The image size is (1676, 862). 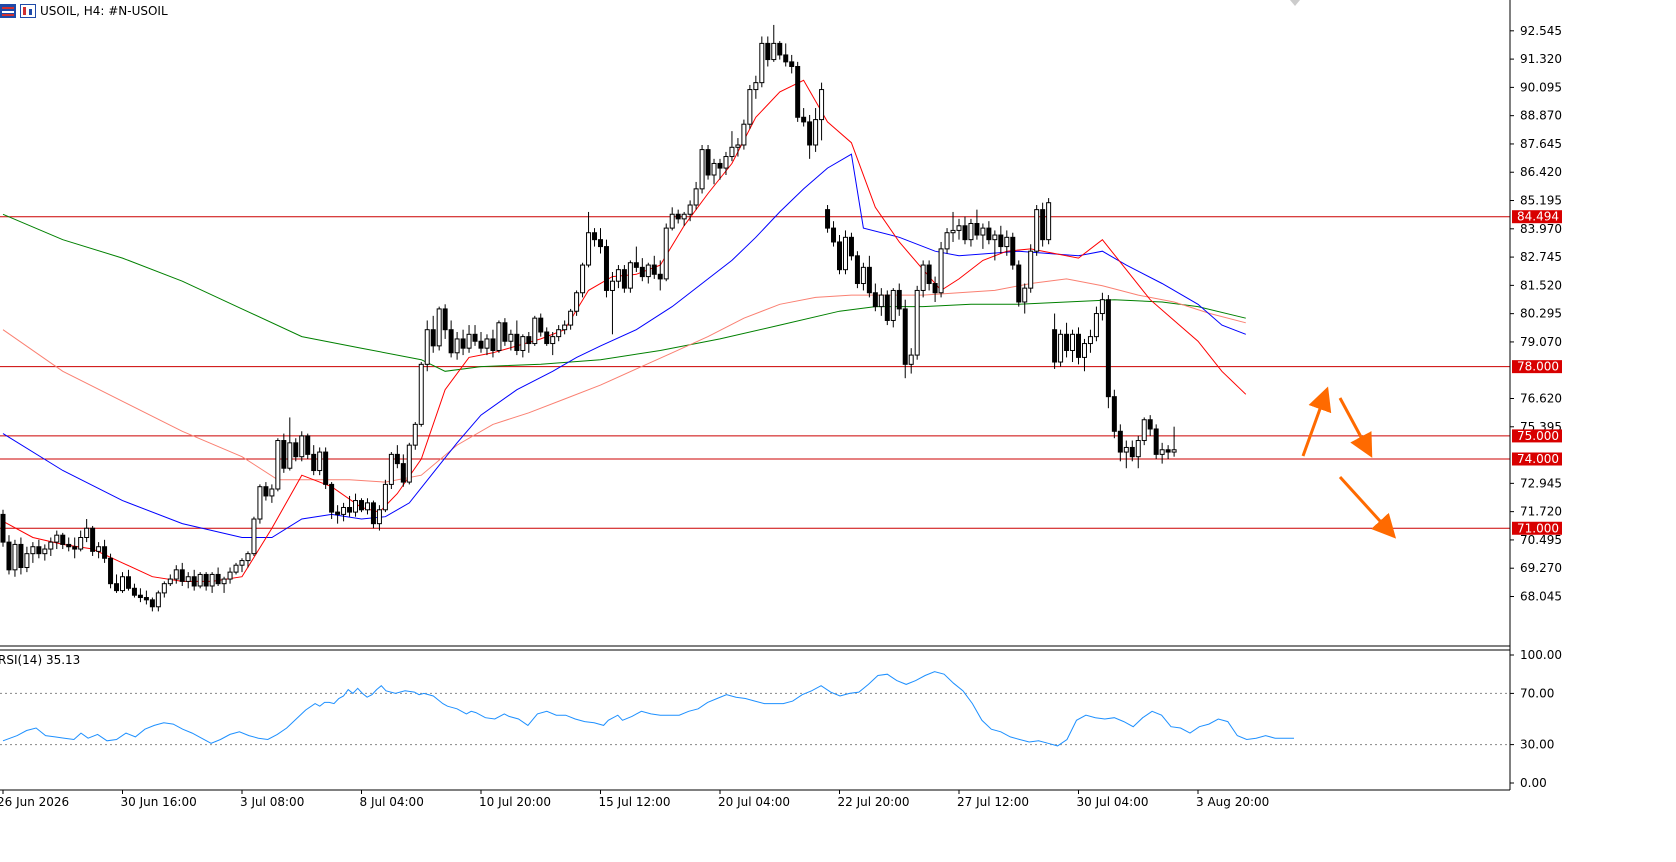 I want to click on rsi-tick-label: 100.00, so click(x=1541, y=655).